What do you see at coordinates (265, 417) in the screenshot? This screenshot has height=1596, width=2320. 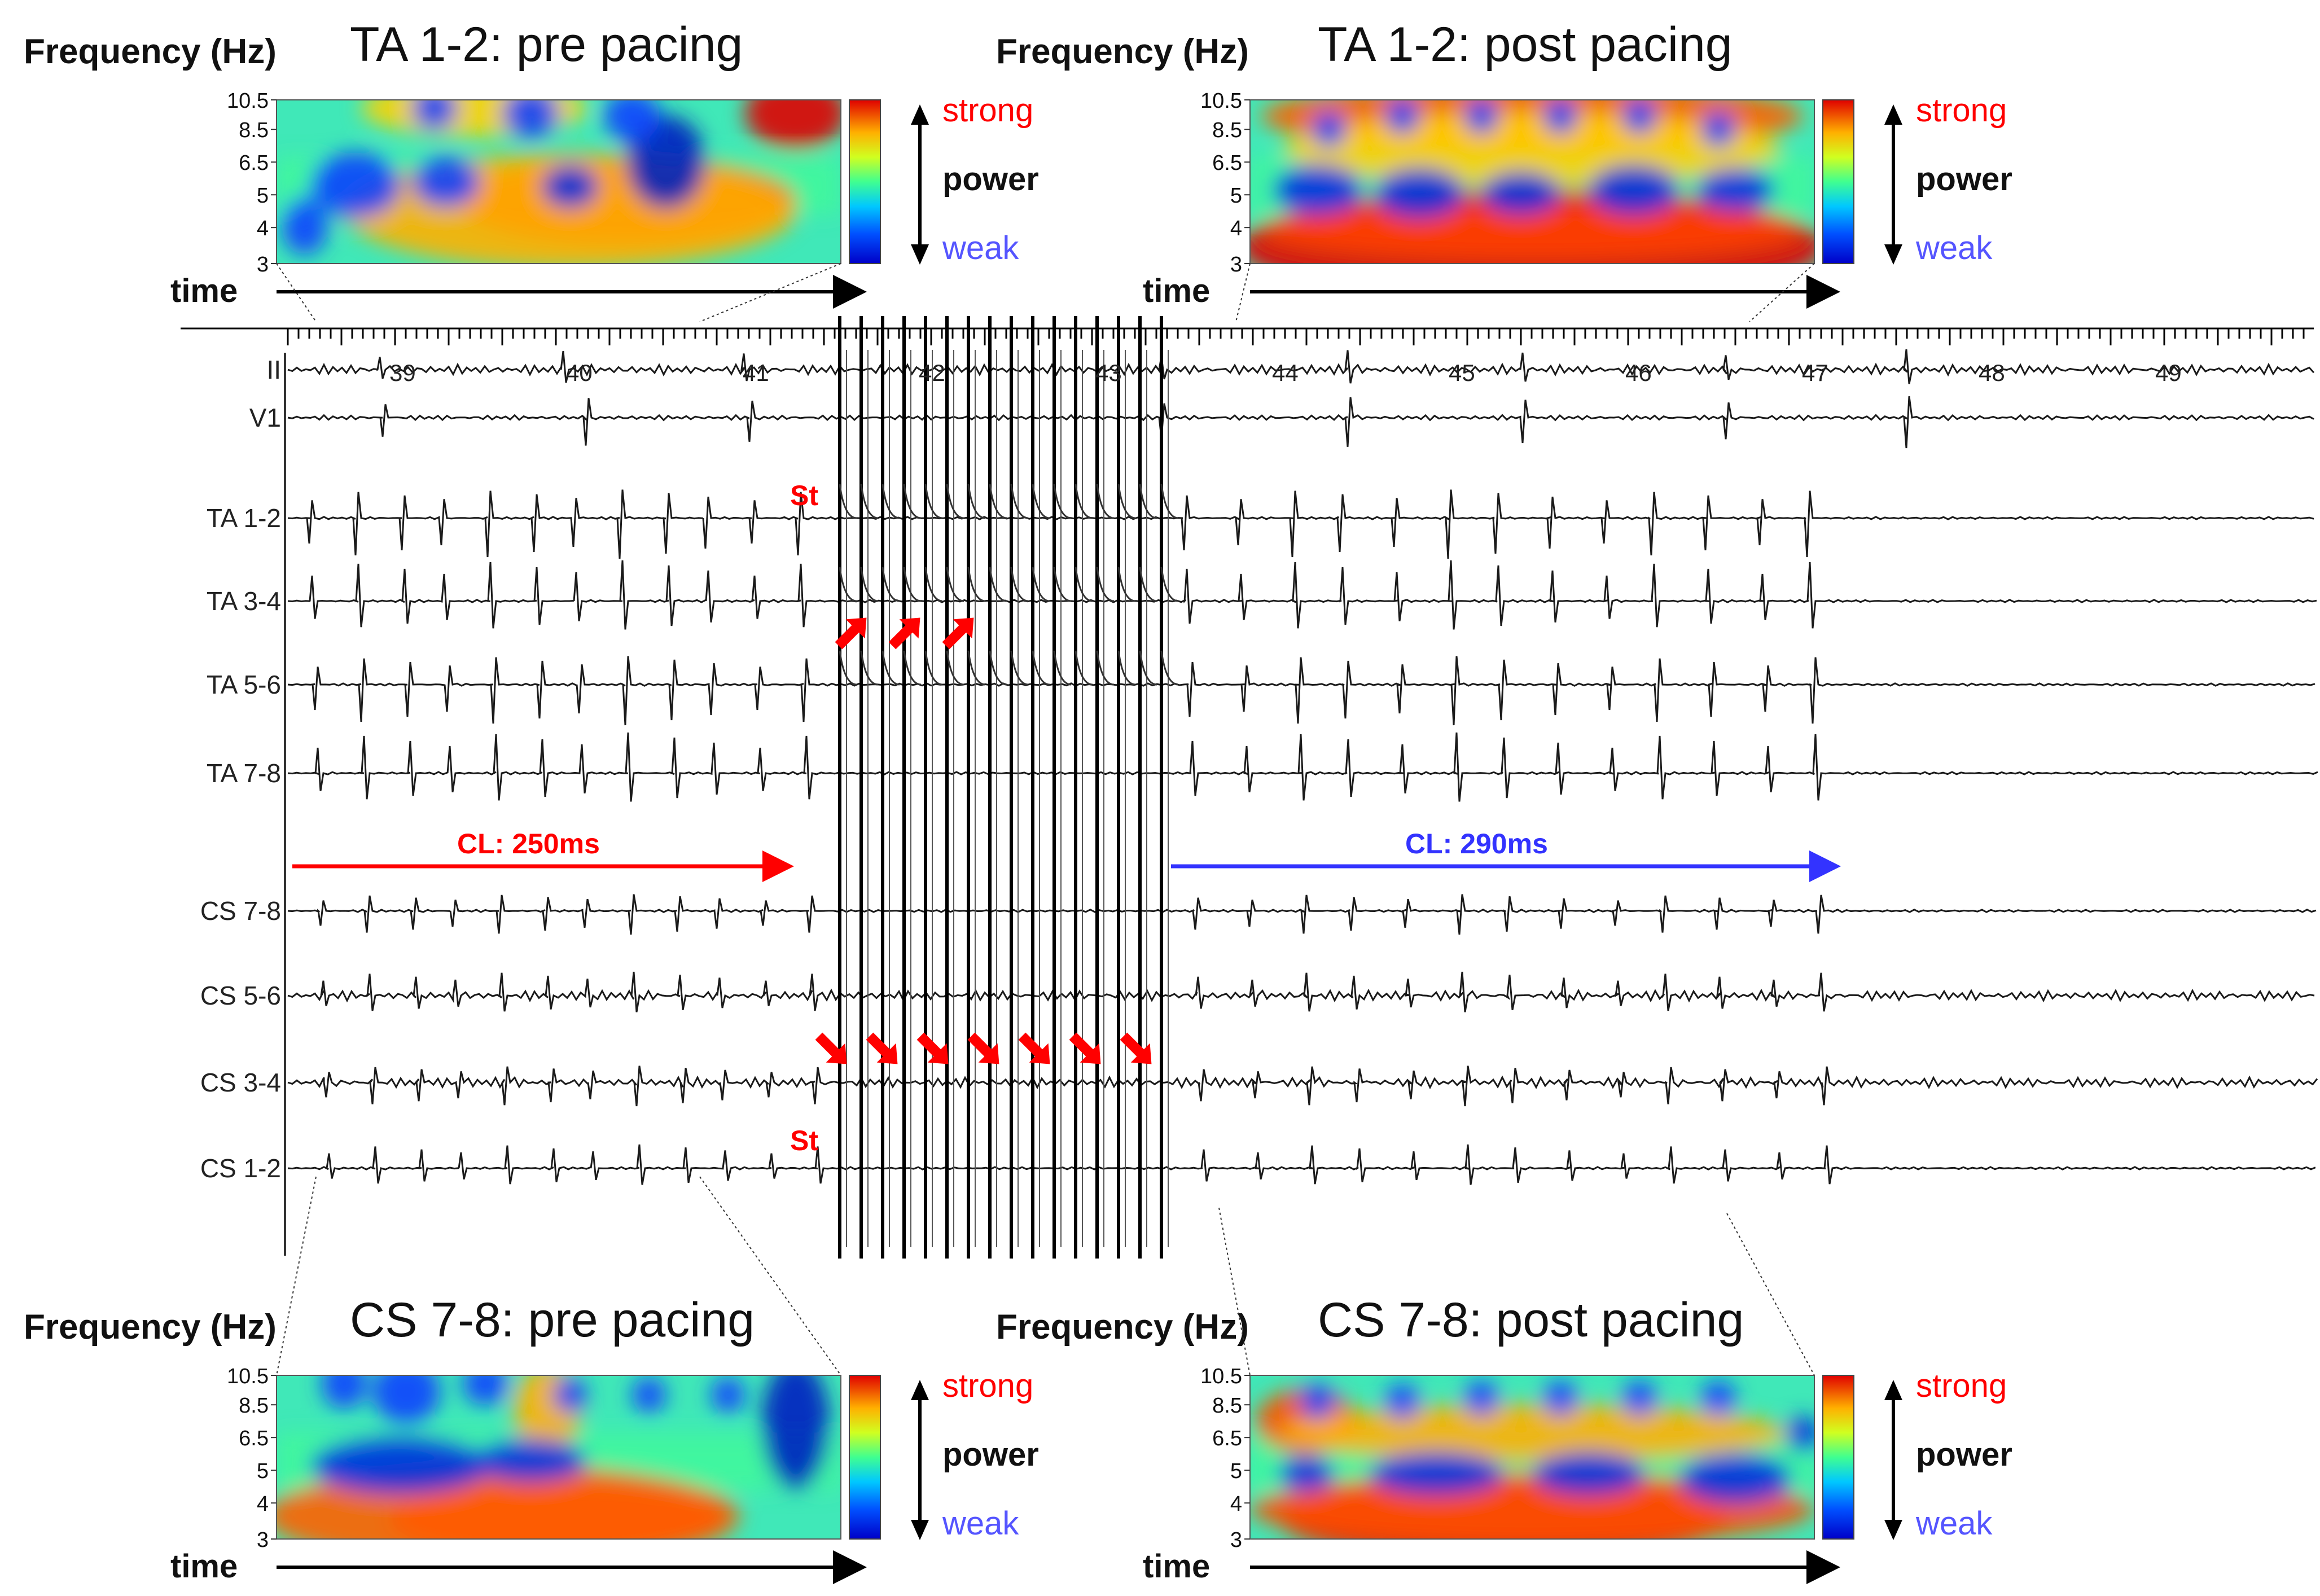 I see `channel-label: V1` at bounding box center [265, 417].